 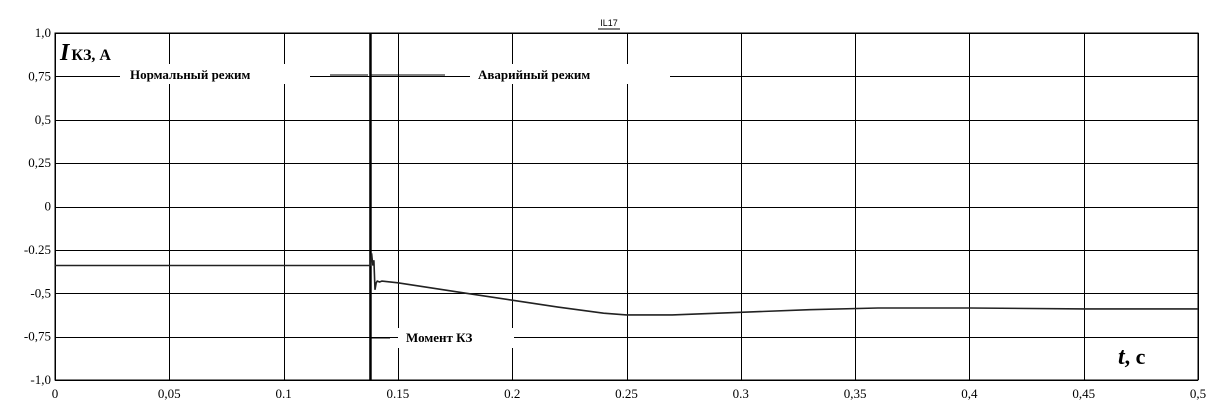 I want to click on x-tick-label: 0, so click(x=55, y=393).